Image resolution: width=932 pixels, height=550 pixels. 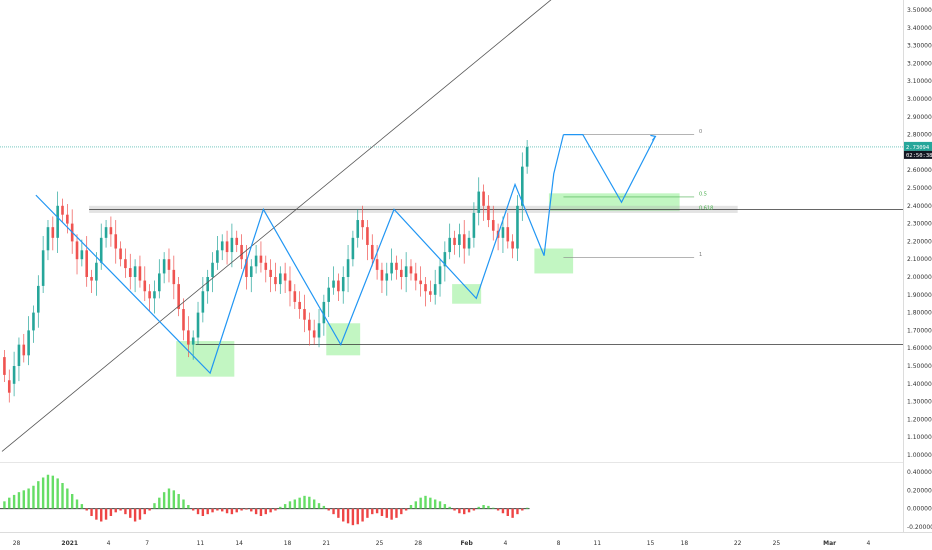 What do you see at coordinates (738, 543) in the screenshot?
I see `time-tick-label: 22` at bounding box center [738, 543].